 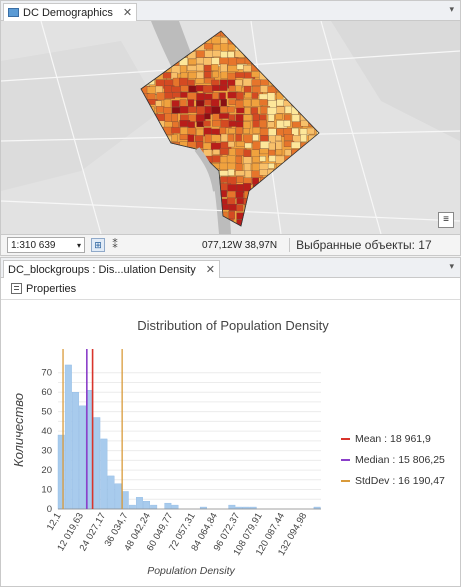 What do you see at coordinates (360, 245) in the screenshot?
I see `selected-features-count: Выбранные объекты: 17` at bounding box center [360, 245].